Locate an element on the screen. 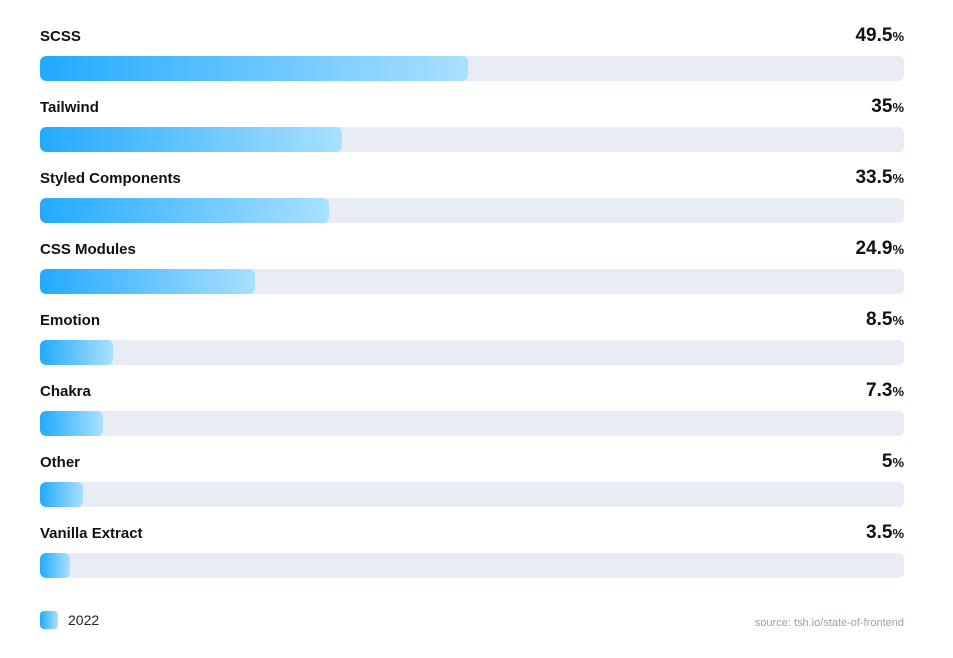 Image resolution: width=953 pixels, height=658 pixels. bar-value-number: 3.5 is located at coordinates (879, 532).